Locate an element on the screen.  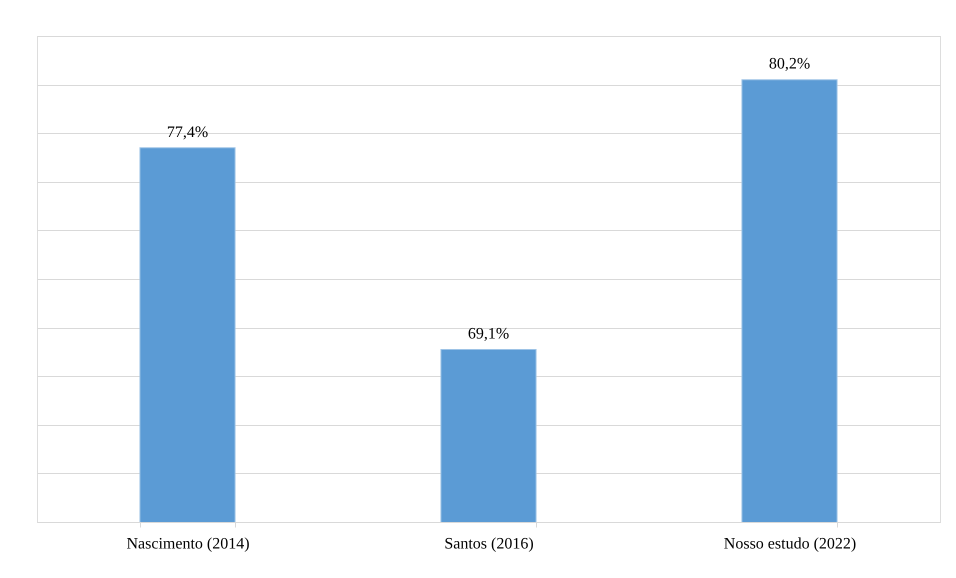
x-tick-label: Santos (2016) is located at coordinates (489, 544).